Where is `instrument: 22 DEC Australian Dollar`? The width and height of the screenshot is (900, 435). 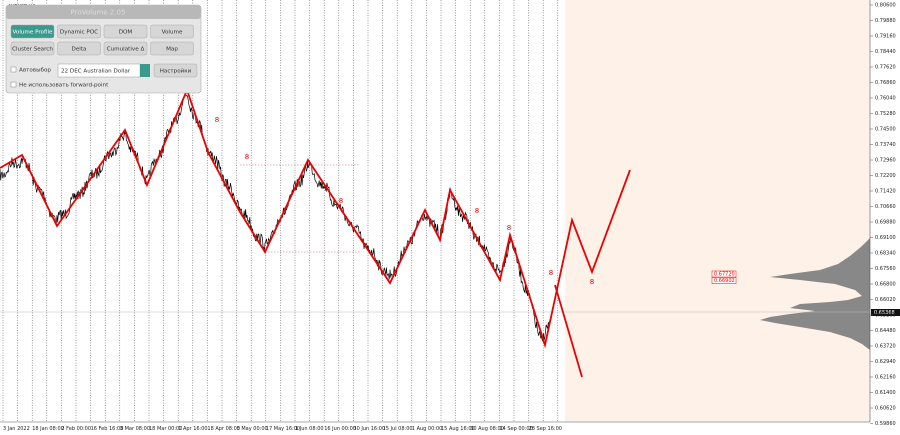 instrument: 22 DEC Australian Dollar is located at coordinates (96, 72).